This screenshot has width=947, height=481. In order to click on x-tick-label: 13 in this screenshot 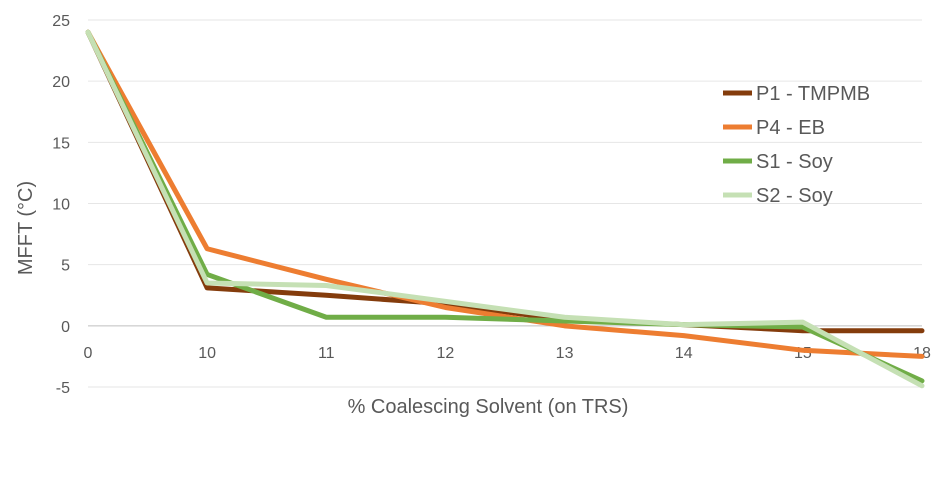, I will do `click(565, 353)`.